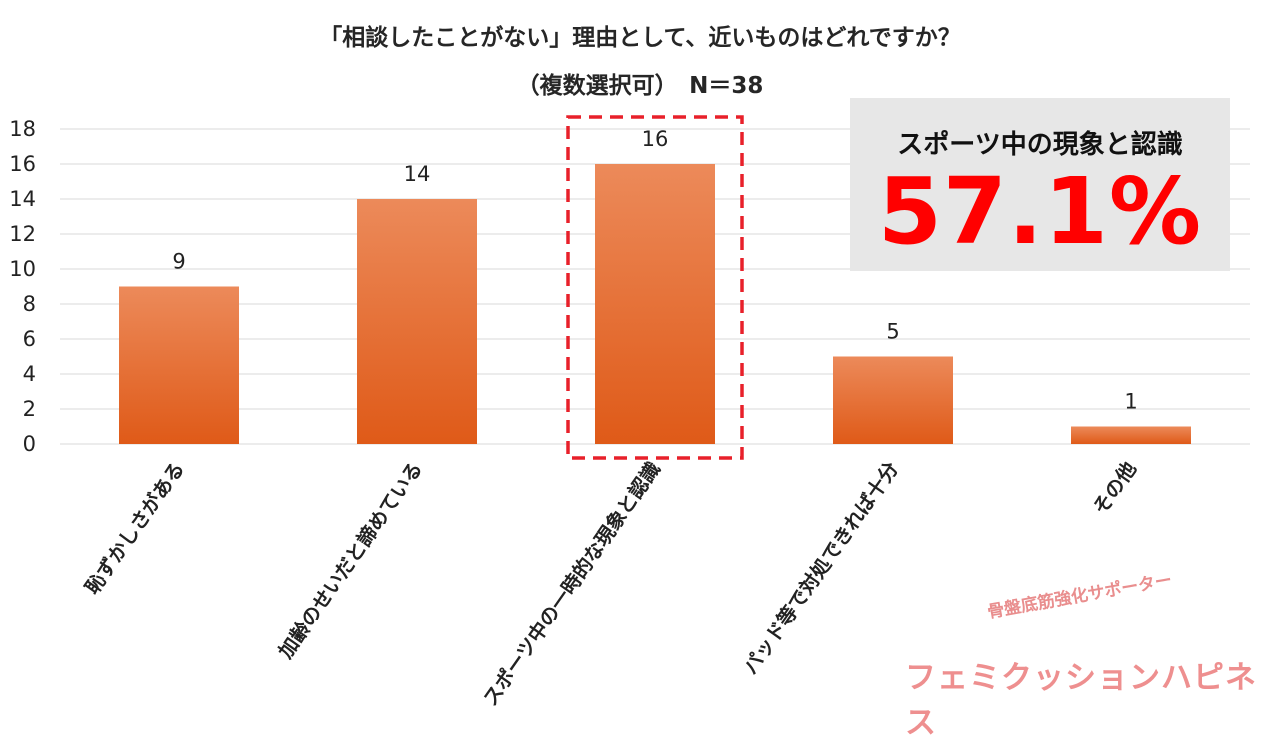  What do you see at coordinates (640, 38) in the screenshot?
I see `chart-title: 「相談したことがない」理由として、近いものはどれですか？` at bounding box center [640, 38].